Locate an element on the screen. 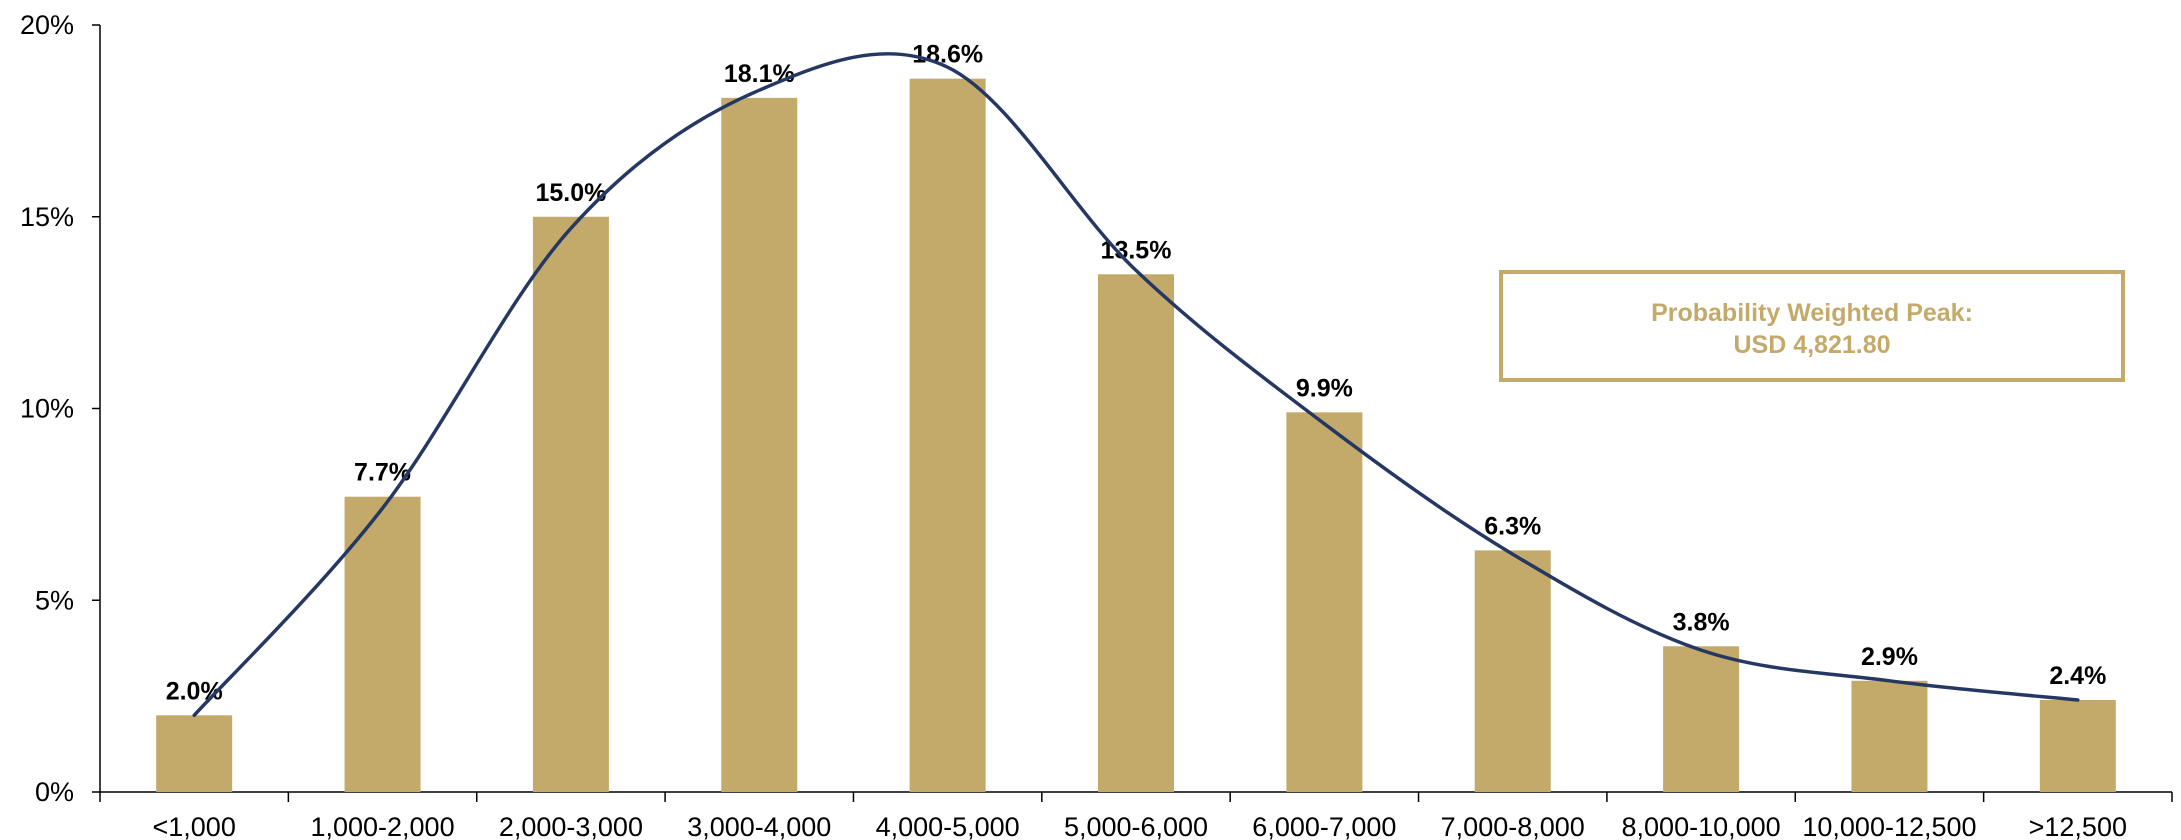 The height and width of the screenshot is (840, 2181). x-tick-label: 4,000-5,000 is located at coordinates (948, 826).